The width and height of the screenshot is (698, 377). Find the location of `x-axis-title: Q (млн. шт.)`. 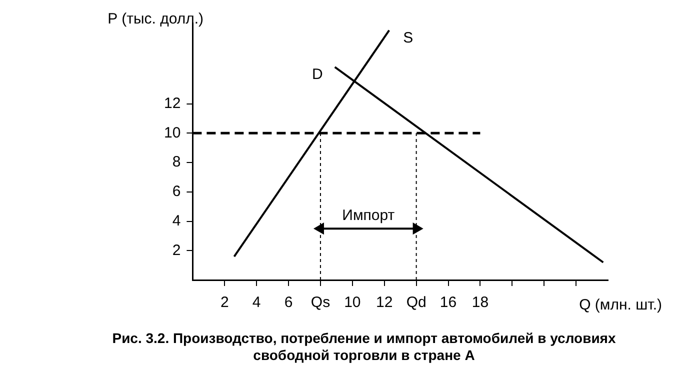

x-axis-title: Q (млн. шт.) is located at coordinates (620, 305).